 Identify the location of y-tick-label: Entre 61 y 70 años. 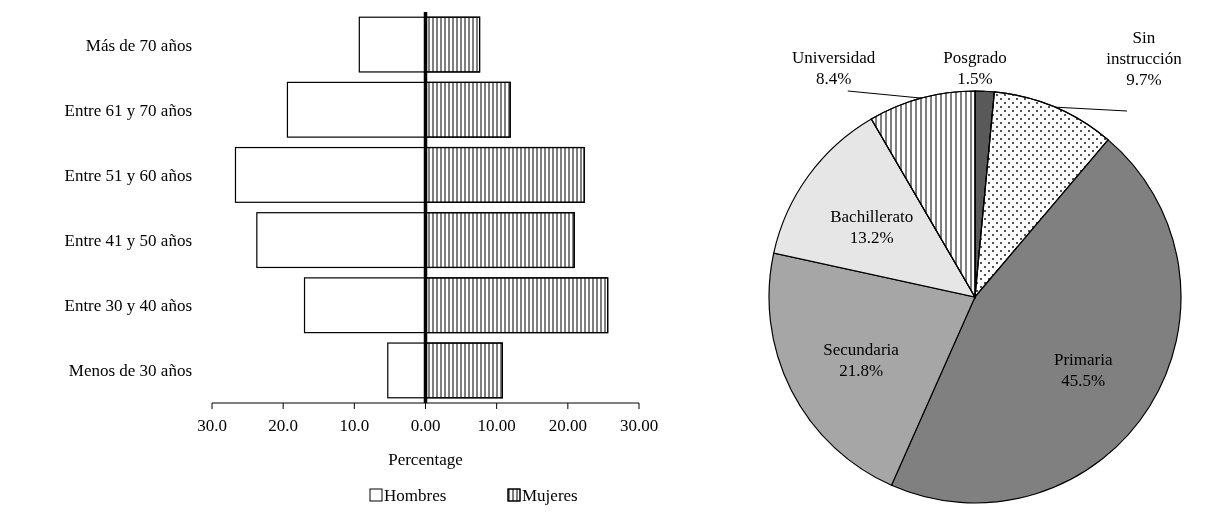
(128, 110).